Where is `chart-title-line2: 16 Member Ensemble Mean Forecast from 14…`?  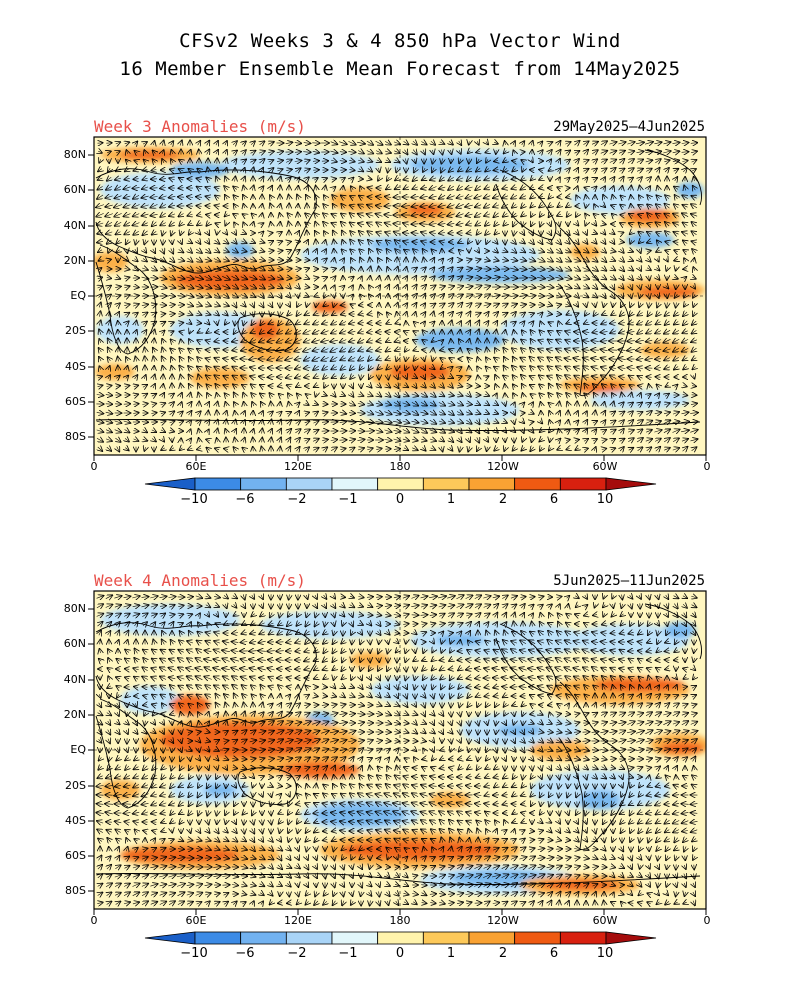 chart-title-line2: 16 Member Ensemble Mean Forecast from 14… is located at coordinates (400, 69).